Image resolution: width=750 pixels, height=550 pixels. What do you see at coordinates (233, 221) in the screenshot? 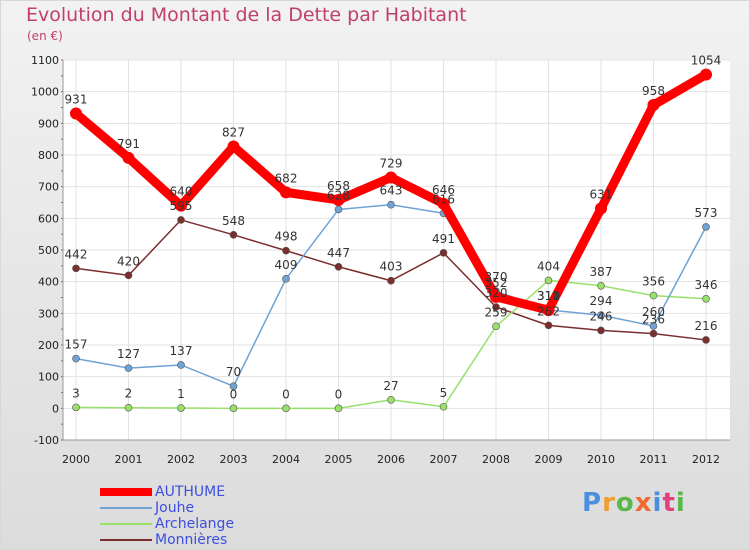
I see `data-label-monnires: 548` at bounding box center [233, 221].